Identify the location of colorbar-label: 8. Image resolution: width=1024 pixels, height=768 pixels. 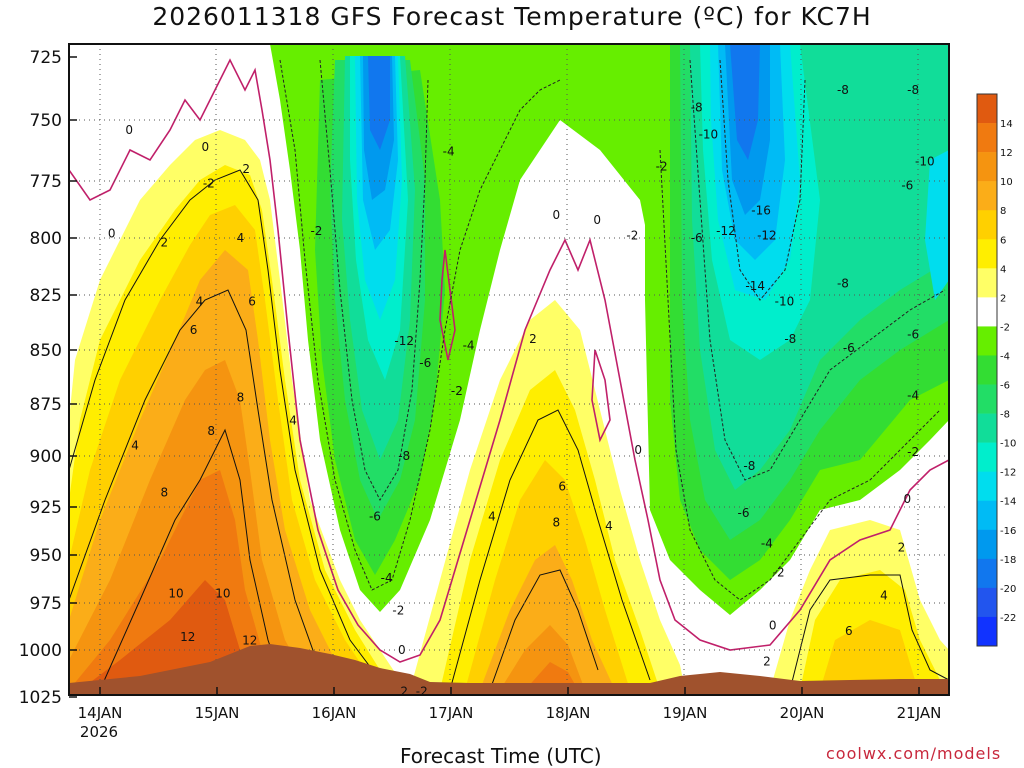
(1003, 211).